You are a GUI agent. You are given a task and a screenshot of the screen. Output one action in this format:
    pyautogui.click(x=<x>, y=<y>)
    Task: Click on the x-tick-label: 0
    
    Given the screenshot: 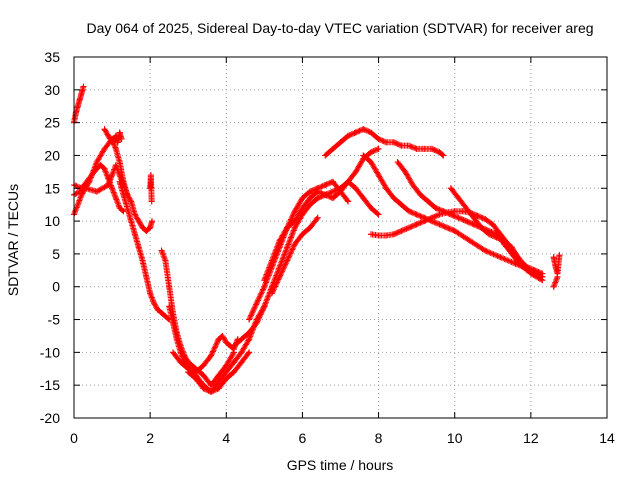 What is the action you would take?
    pyautogui.click(x=74, y=438)
    